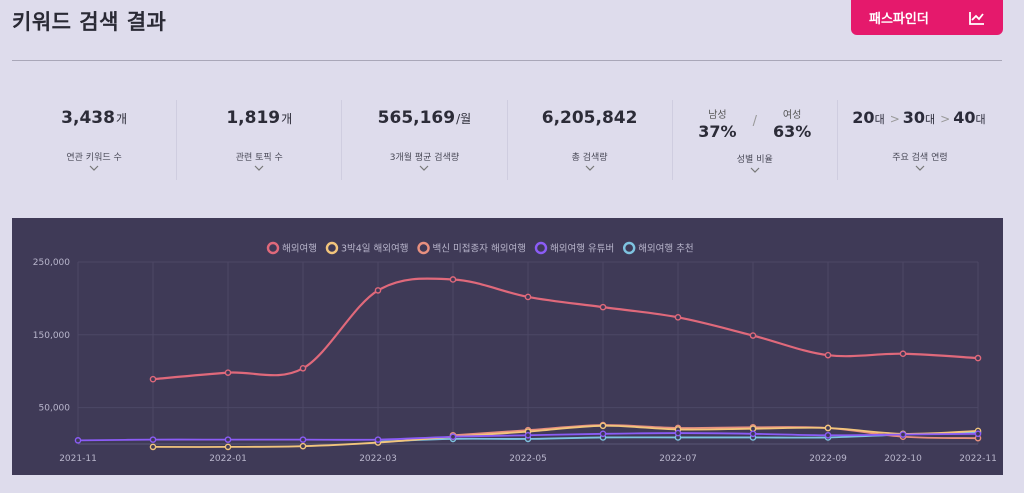 Image resolution: width=1024 pixels, height=493 pixels. What do you see at coordinates (914, 117) in the screenshot?
I see `age-2: 30` at bounding box center [914, 117].